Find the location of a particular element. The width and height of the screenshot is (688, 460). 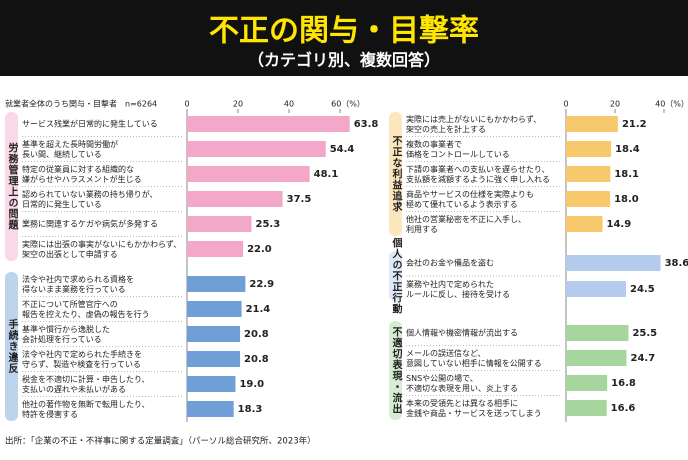

category-label: SNSや公開の場で、不適切な表現を用い、炎上する is located at coordinates (462, 383).